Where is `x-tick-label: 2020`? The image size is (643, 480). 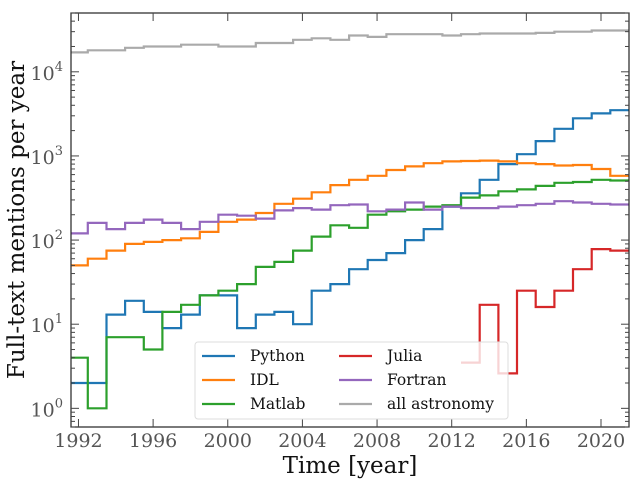
x-tick-label: 2020 is located at coordinates (601, 441).